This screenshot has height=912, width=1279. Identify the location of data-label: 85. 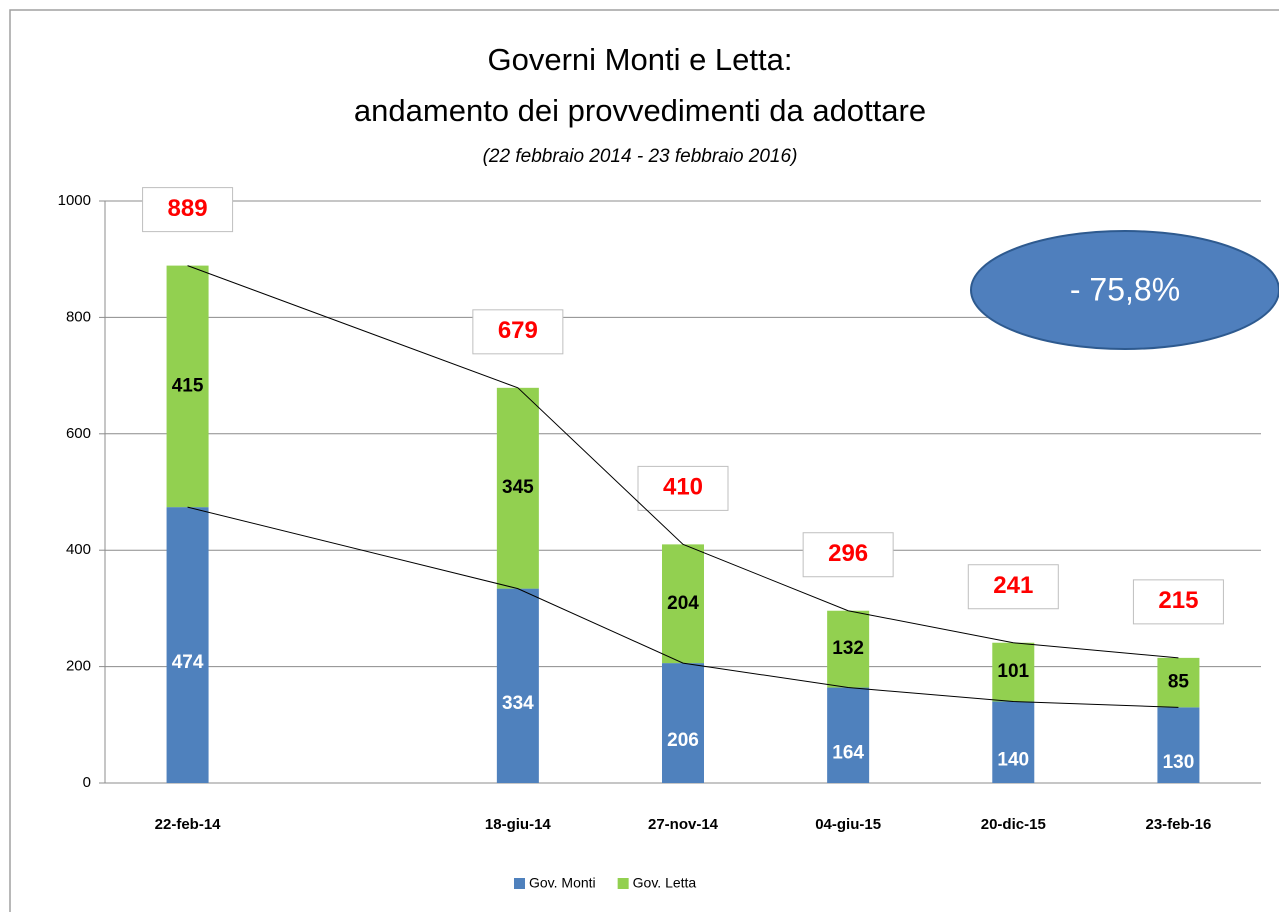
(1179, 682).